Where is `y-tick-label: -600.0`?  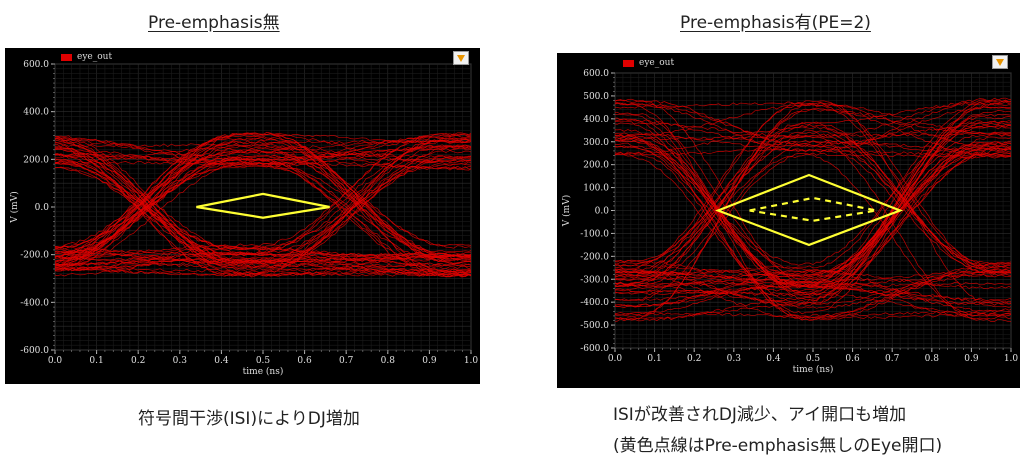 y-tick-label: -600.0 is located at coordinates (34, 351).